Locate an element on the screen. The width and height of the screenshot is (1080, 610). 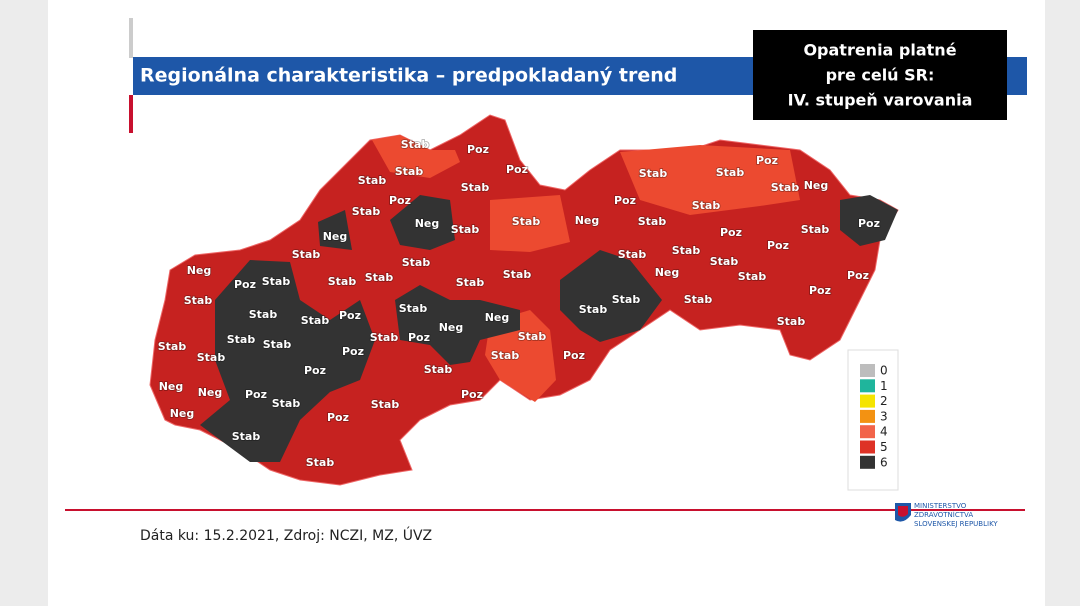
legend-label: 6 is located at coordinates (884, 462).